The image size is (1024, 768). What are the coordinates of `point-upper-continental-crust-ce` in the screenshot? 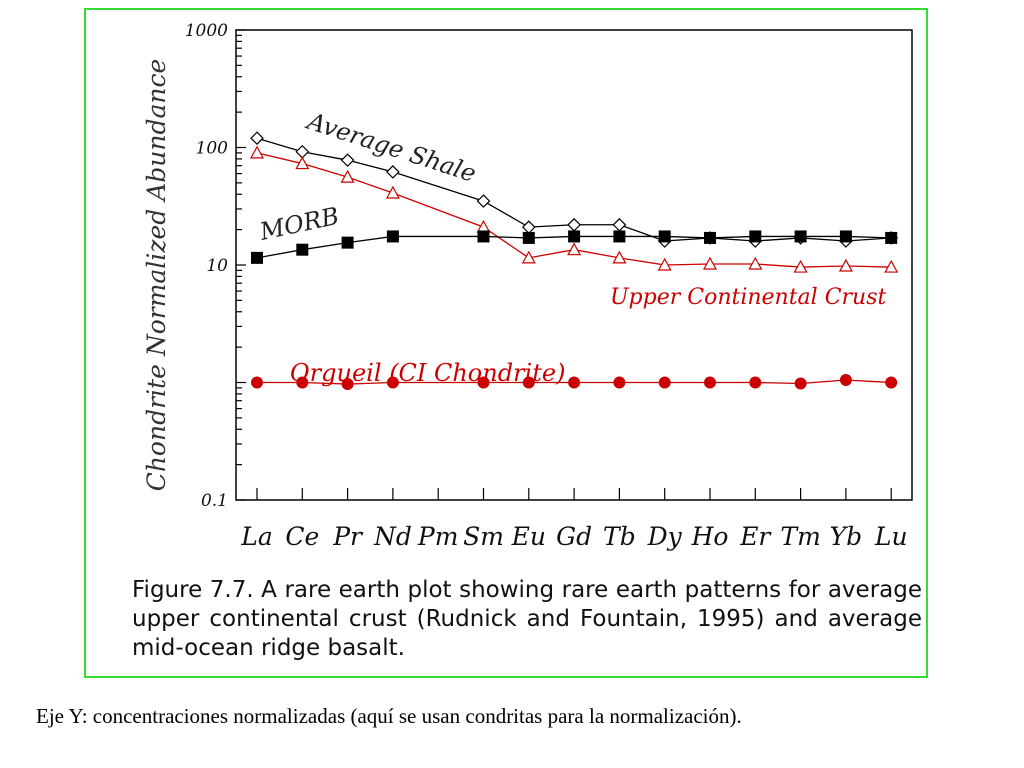 It's located at (302, 163).